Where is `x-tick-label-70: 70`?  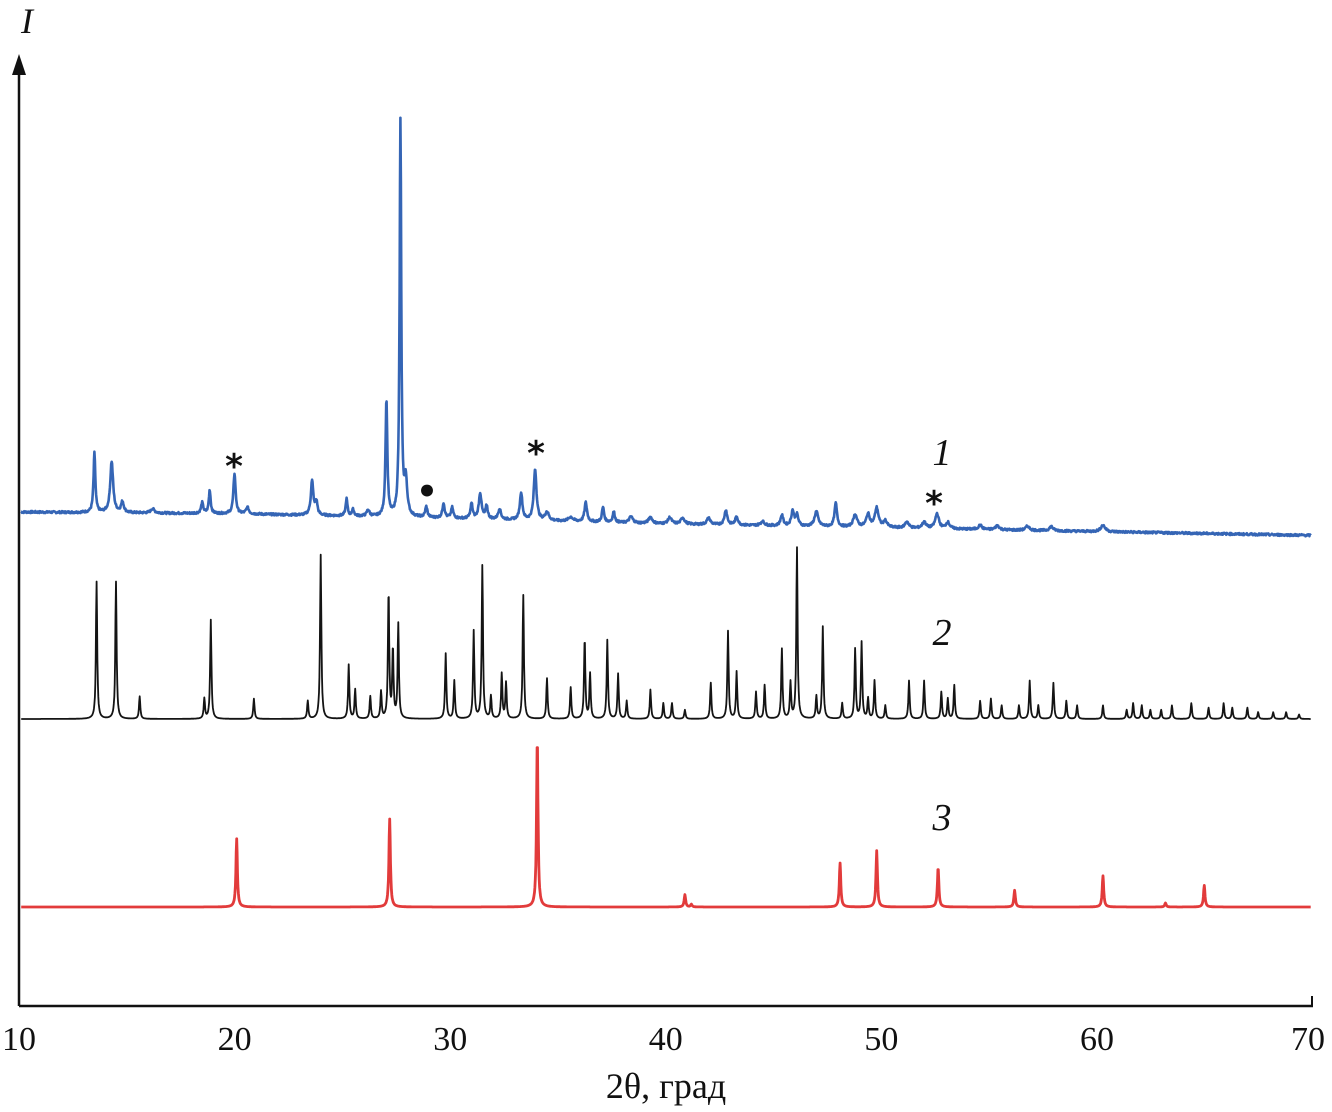 x-tick-label-70: 70 is located at coordinates (1308, 1039).